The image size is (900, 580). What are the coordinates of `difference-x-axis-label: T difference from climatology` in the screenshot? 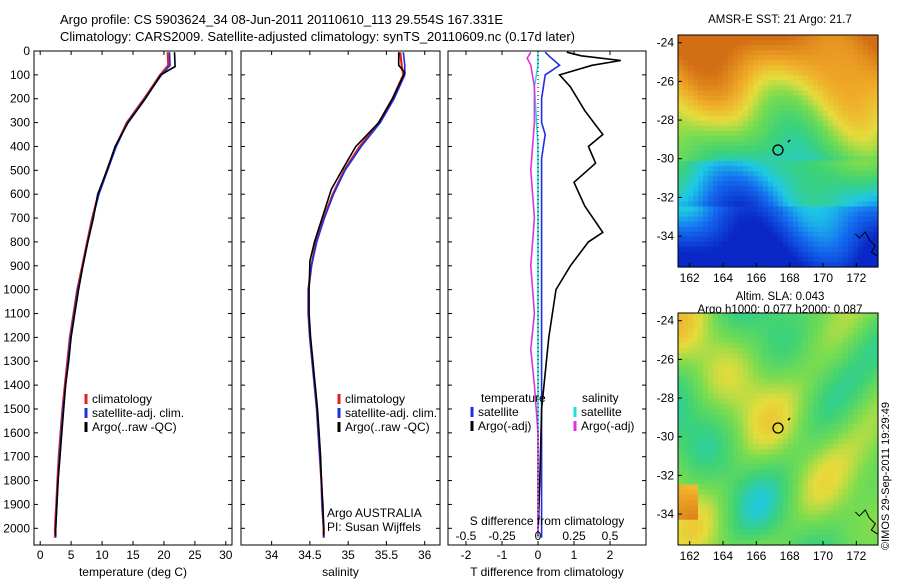 It's located at (547, 572).